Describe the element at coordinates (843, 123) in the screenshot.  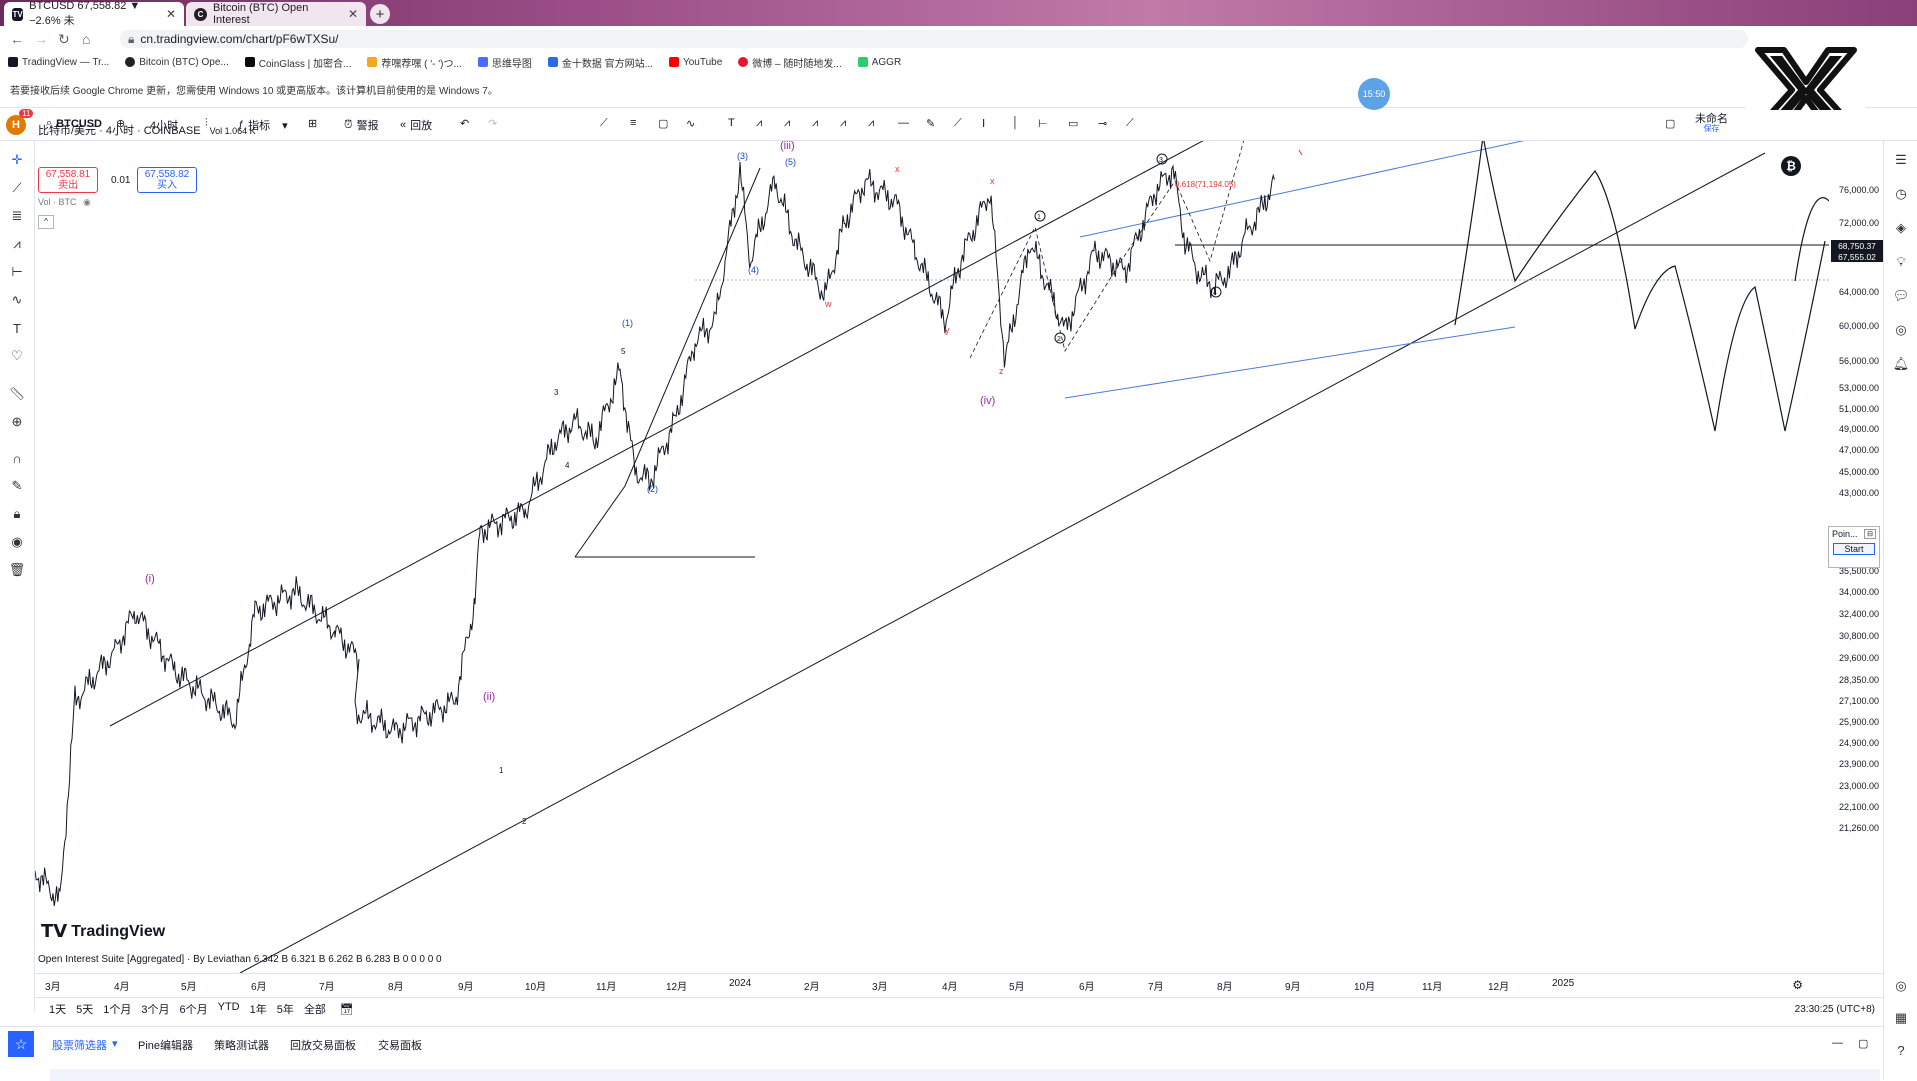
I see `elliott-double-icon: ⩘` at that location.